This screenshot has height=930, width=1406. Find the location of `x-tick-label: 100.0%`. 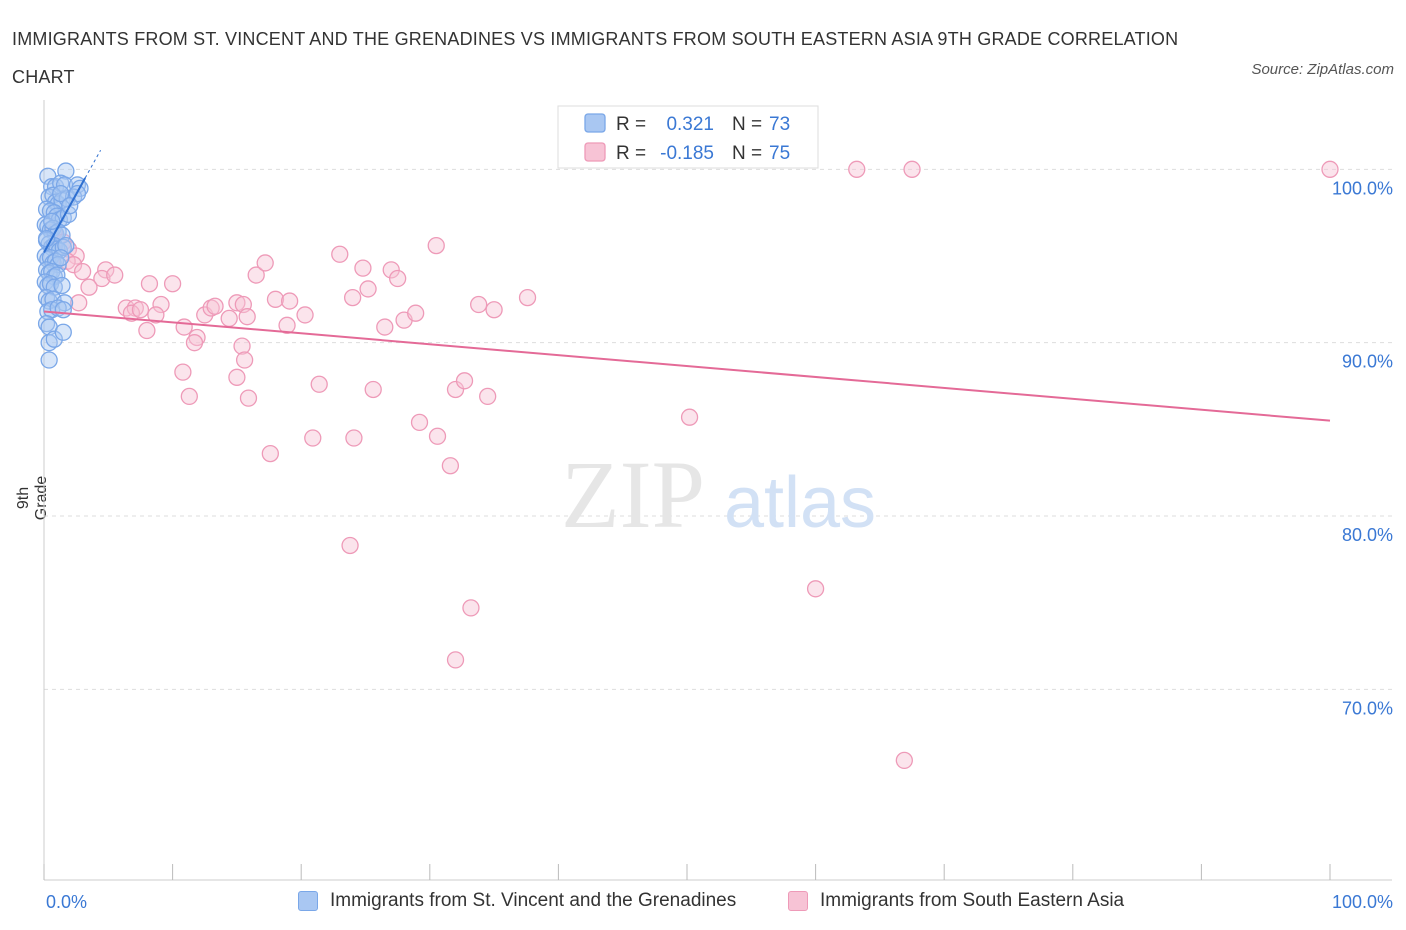

x-tick-label: 100.0% is located at coordinates (1362, 902).